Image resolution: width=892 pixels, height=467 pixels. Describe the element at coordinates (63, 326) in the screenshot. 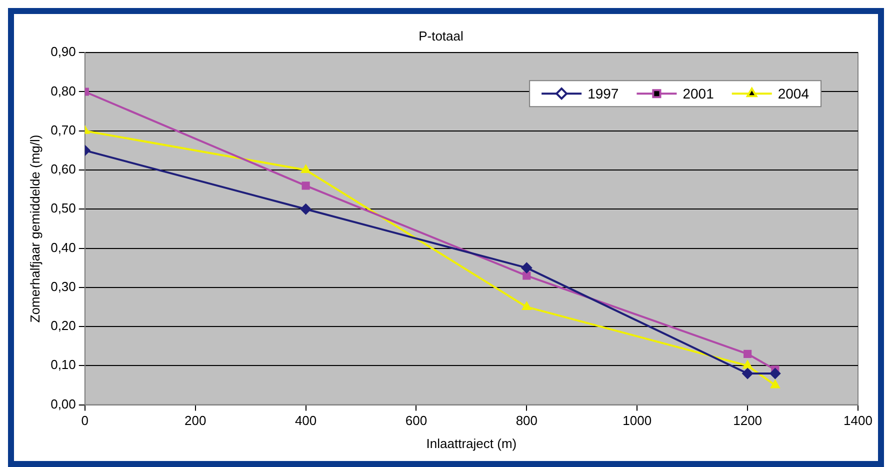

I see `y-tick-label: 0,20` at that location.